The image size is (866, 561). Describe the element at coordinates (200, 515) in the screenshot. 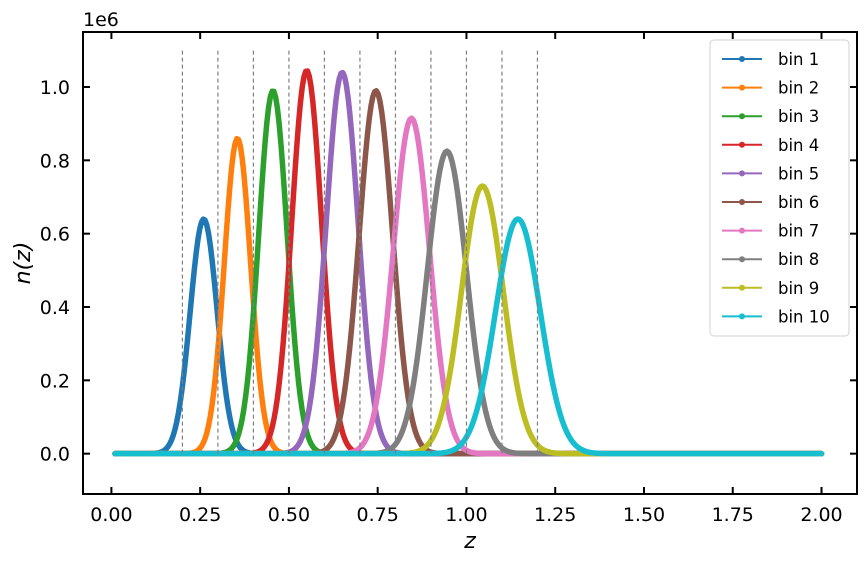

I see `x-tick-label: 0.25` at that location.